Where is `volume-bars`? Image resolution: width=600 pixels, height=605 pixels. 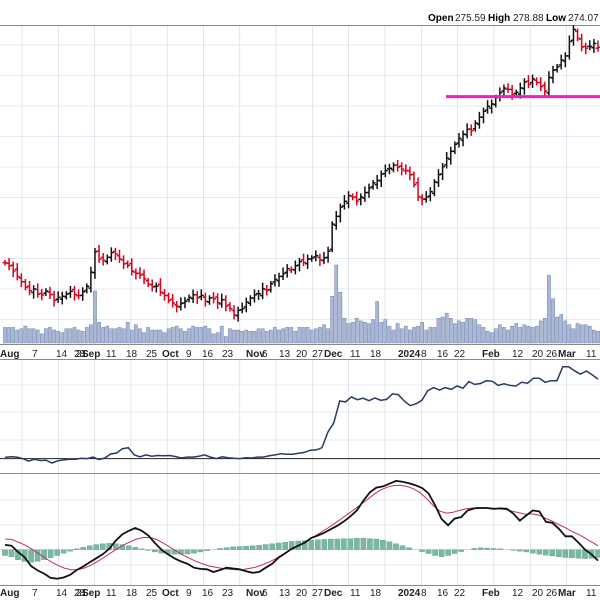 volume-bars is located at coordinates (301, 304).